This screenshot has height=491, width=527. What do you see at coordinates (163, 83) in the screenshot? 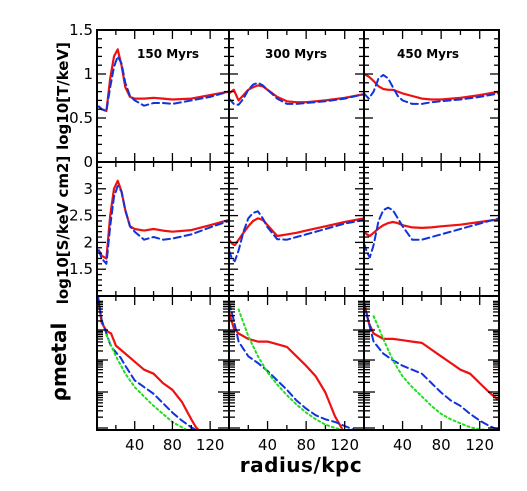
I see `series-blue-dashed-line-r1c1` at bounding box center [163, 83].